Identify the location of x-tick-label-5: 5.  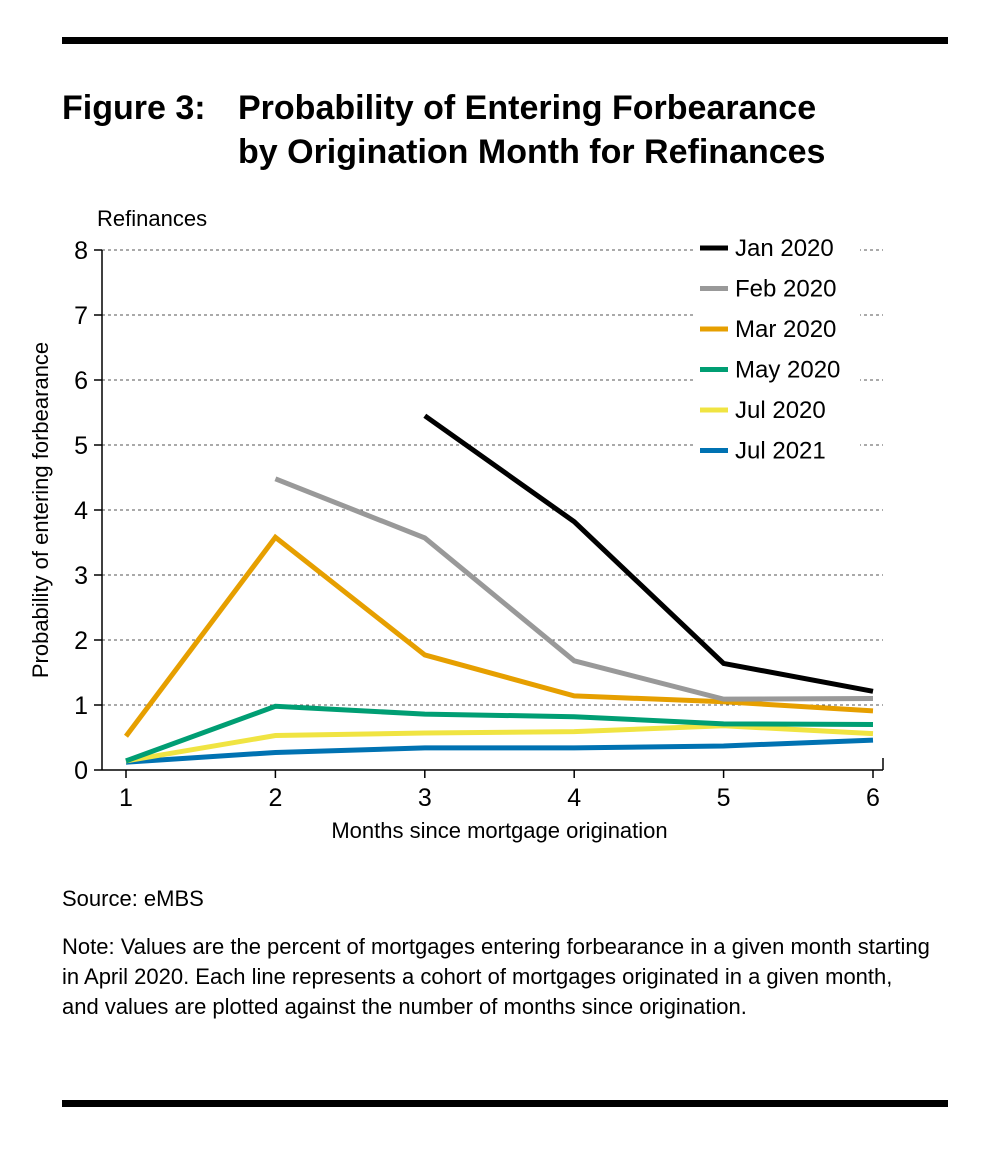
(724, 798).